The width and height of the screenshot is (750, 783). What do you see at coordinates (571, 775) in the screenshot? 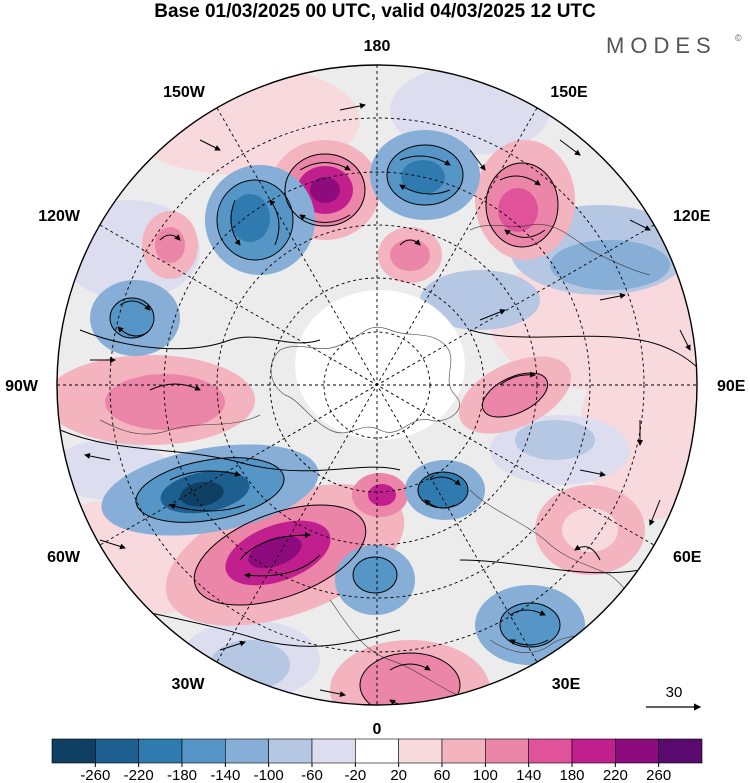
I see `colorbar-tick-label: 180` at bounding box center [571, 775].